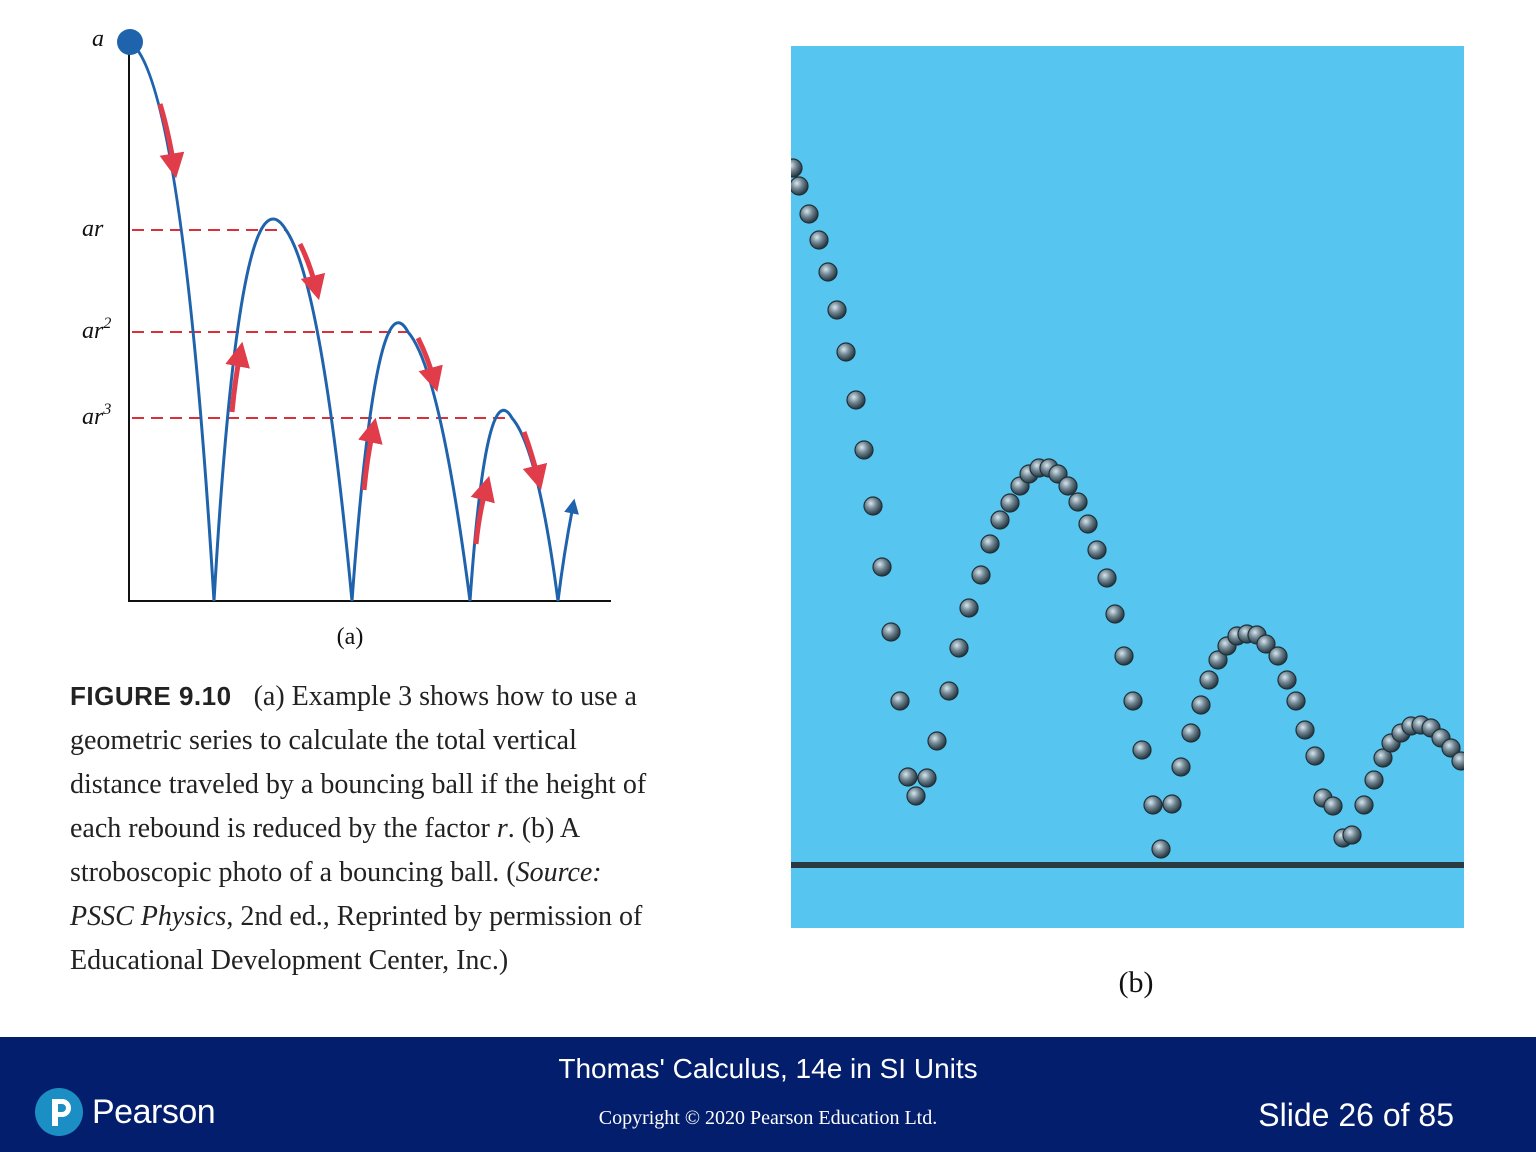 This screenshot has width=1536, height=1152. I want to click on label-ar: ar, so click(93, 229).